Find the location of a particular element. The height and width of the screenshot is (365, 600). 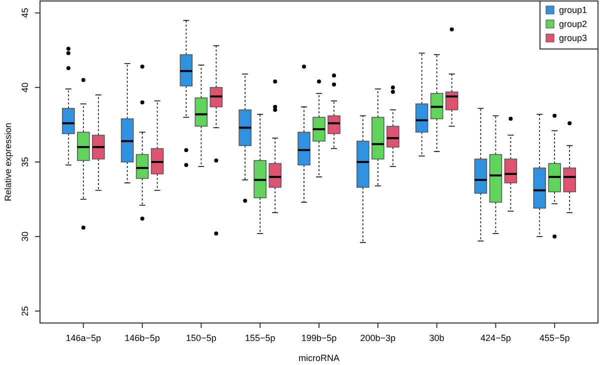

x-tick-label: 155−5p is located at coordinates (260, 338).